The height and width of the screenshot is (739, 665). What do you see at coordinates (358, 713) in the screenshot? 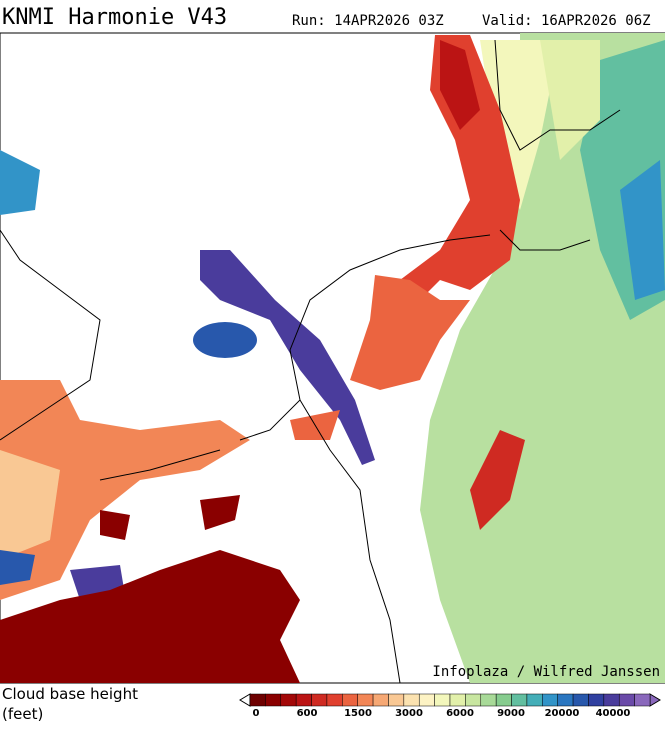
I see `colorbar-label: 1500` at bounding box center [358, 713].